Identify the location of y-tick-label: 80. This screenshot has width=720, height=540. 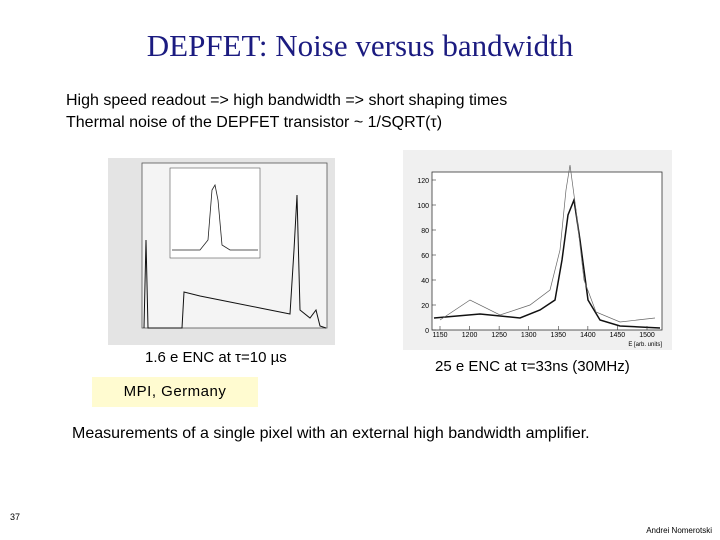
(425, 231).